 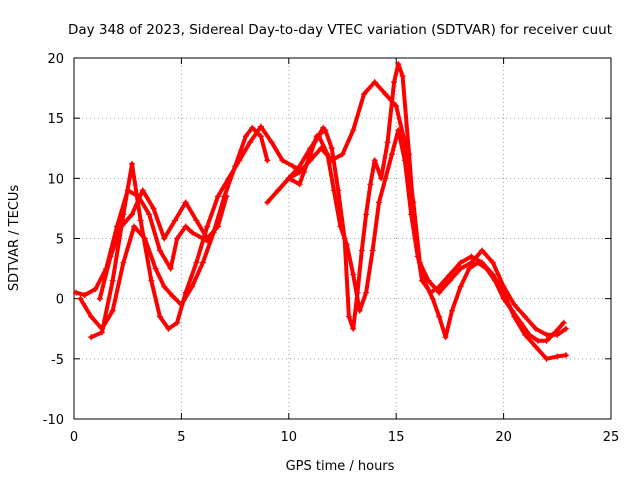 I want to click on x-tick-label: 0, so click(x=74, y=437).